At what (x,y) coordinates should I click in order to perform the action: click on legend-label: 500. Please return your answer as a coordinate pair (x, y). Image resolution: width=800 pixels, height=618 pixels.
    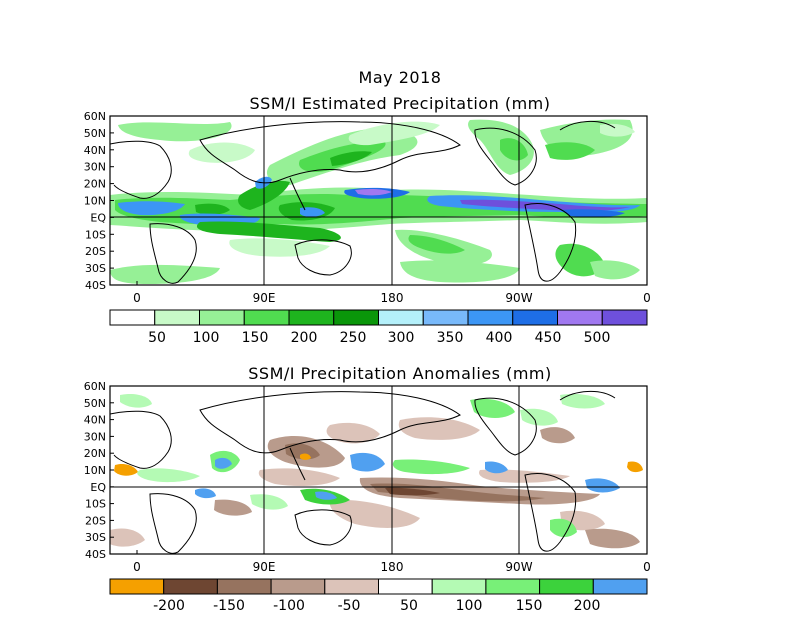
    Looking at the image, I should click on (597, 338).